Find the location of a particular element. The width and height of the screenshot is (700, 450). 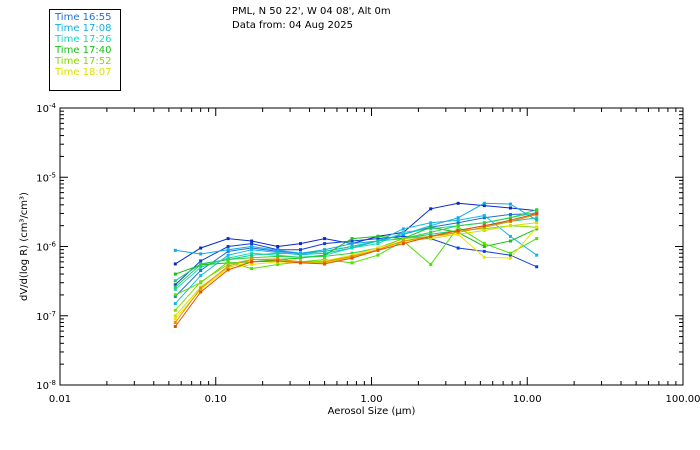

legend-entry: Time 17:08 is located at coordinates (83, 28).